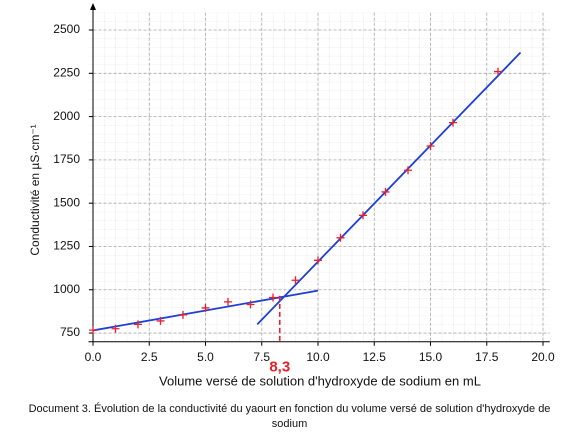  I want to click on y-tick-label: 2250, so click(66, 72).